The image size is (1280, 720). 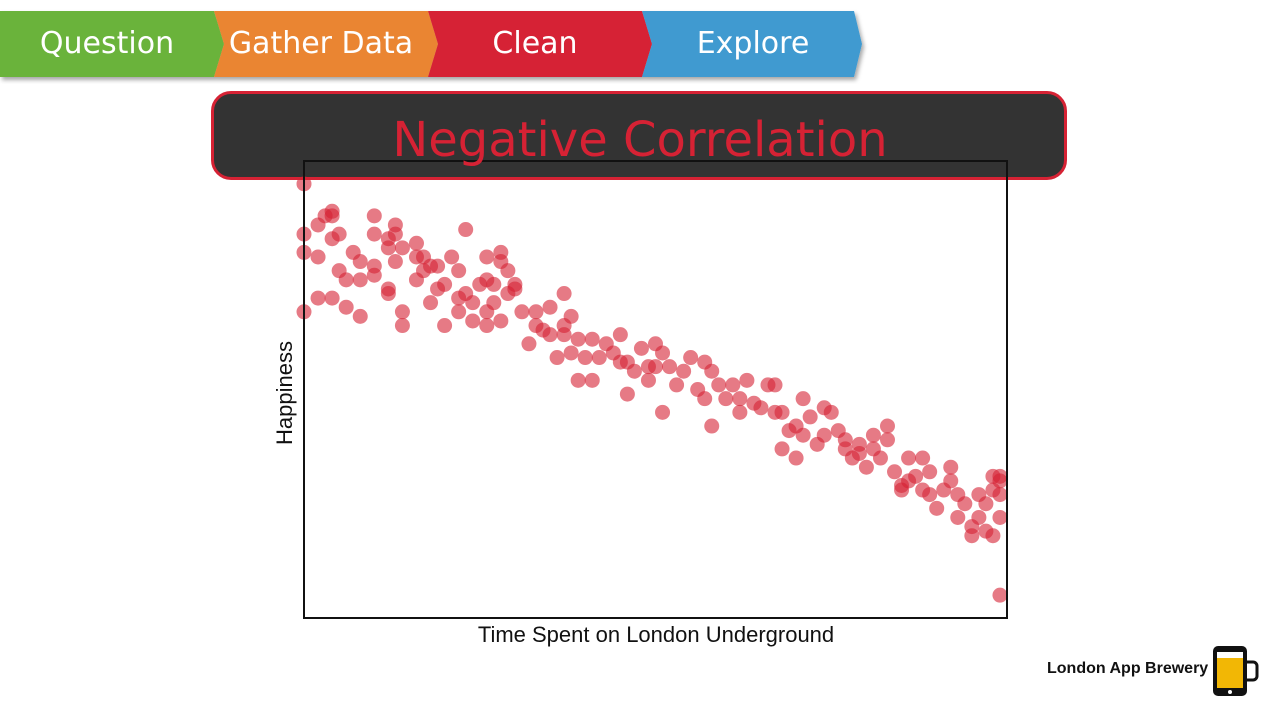 I want to click on title-banner, so click(x=639, y=135).